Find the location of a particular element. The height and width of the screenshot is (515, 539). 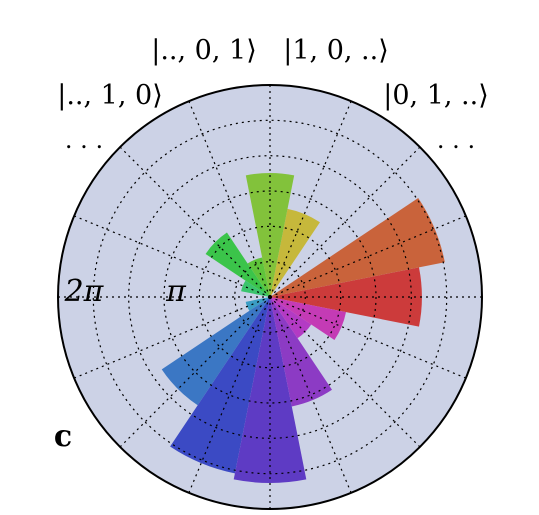

label-ket-10-left: |.., 1, 0⟩ is located at coordinates (109, 95).